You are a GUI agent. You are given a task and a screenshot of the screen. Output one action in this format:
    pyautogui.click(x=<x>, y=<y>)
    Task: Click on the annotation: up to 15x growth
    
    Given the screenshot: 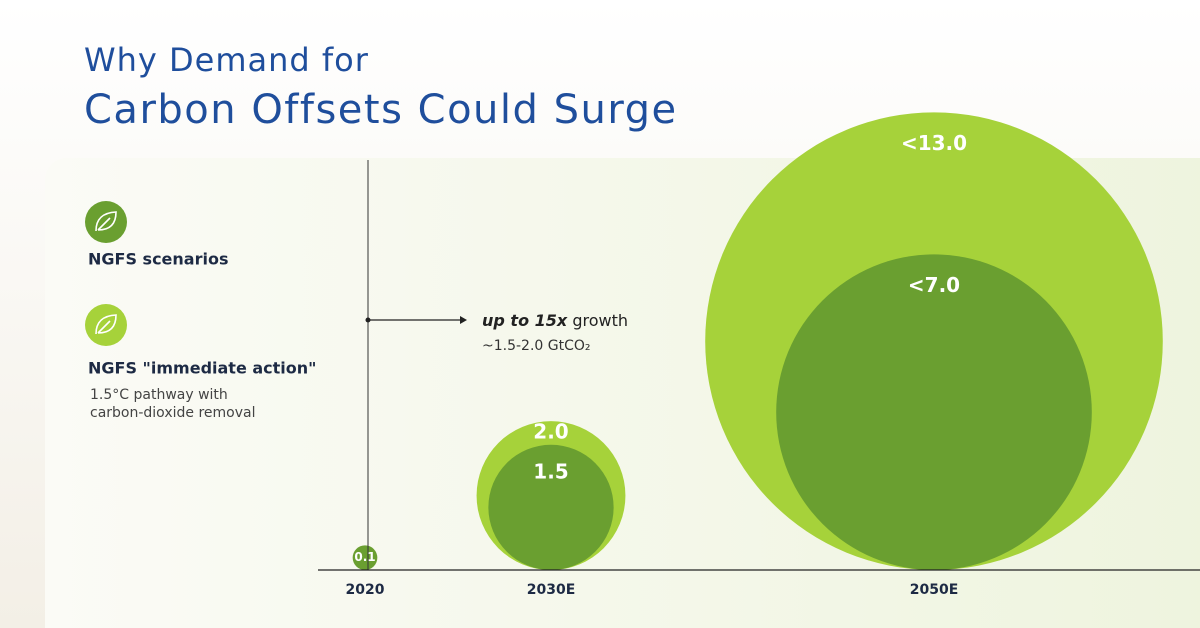 What is the action you would take?
    pyautogui.click(x=555, y=320)
    